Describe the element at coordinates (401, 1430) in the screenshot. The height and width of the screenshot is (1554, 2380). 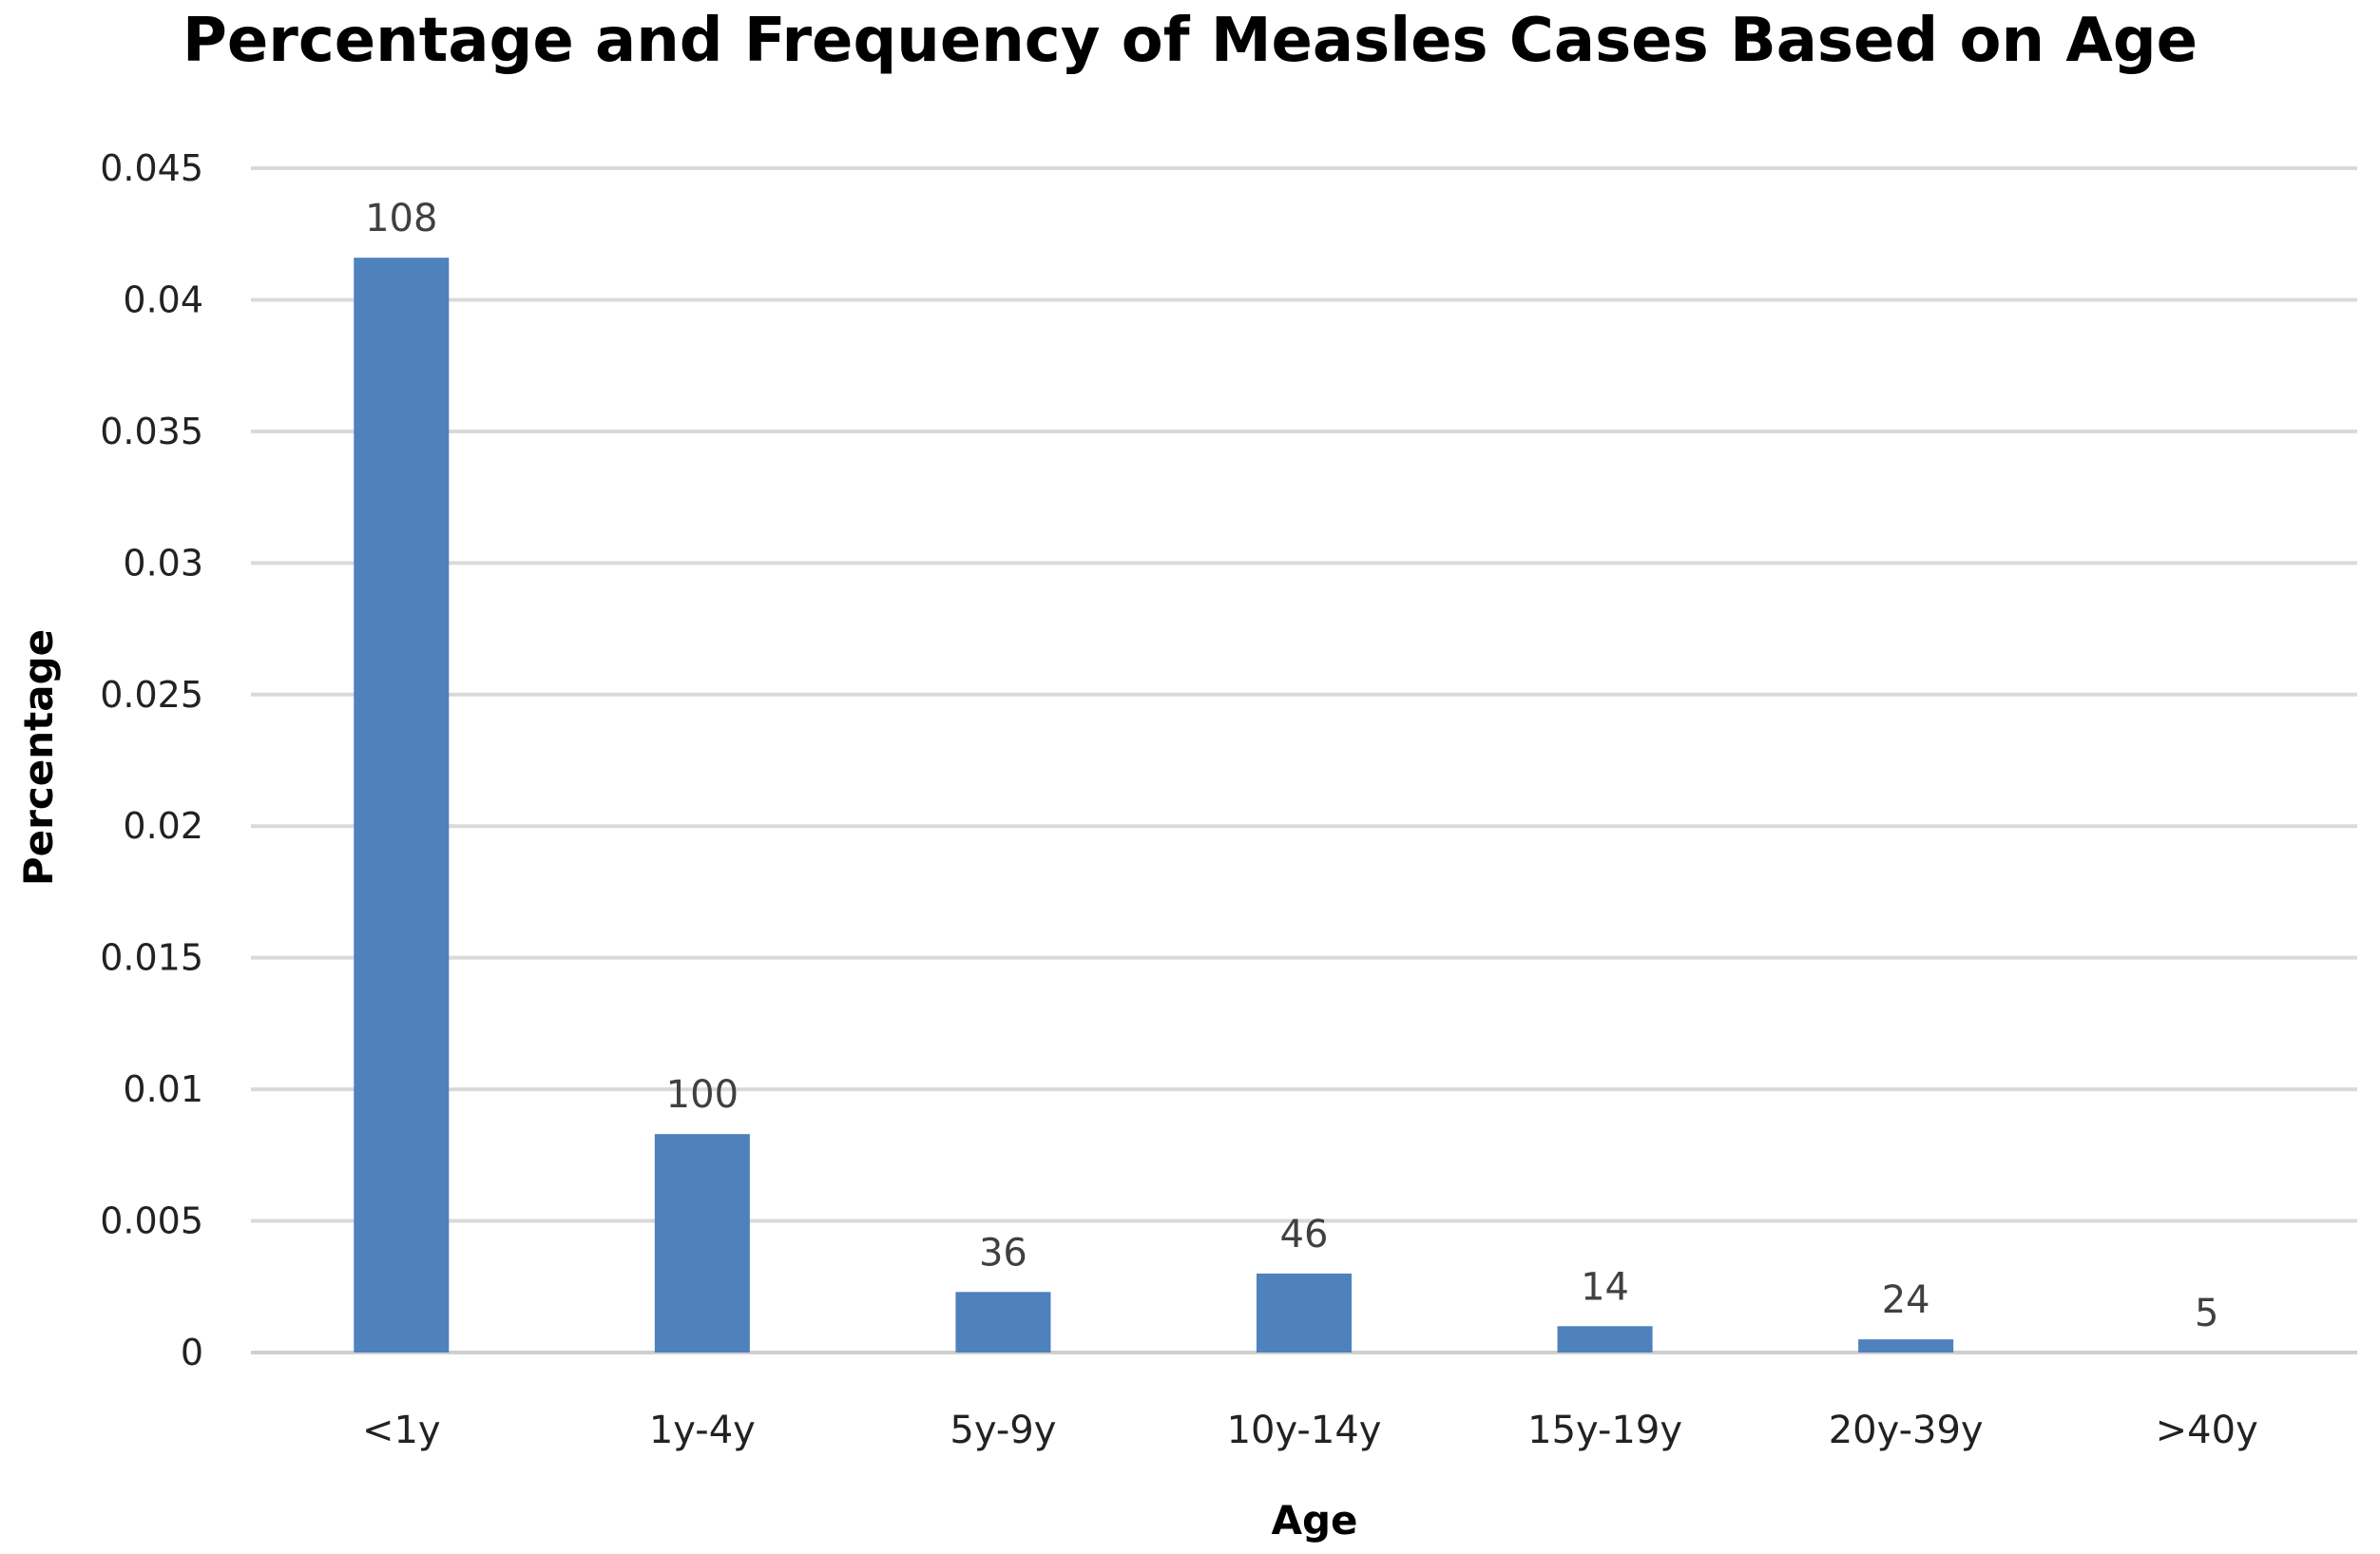
I see `x-tick-label: <1y` at that location.